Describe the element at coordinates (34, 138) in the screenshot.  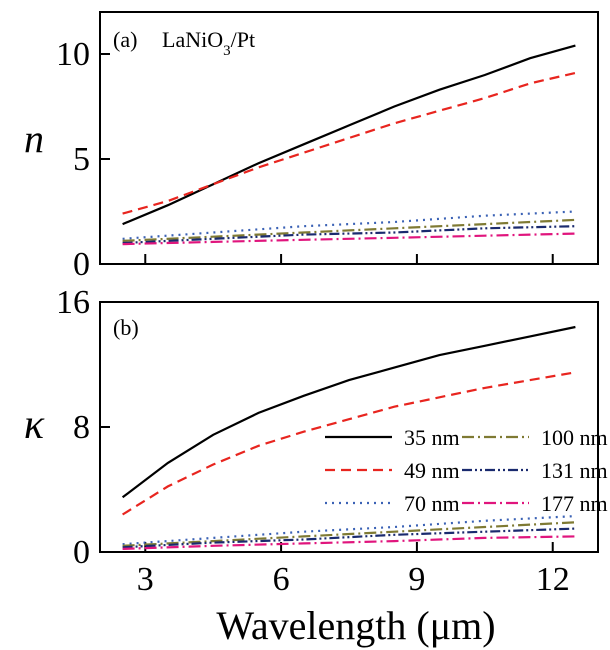
I see `panel-a-ylabel: n` at that location.